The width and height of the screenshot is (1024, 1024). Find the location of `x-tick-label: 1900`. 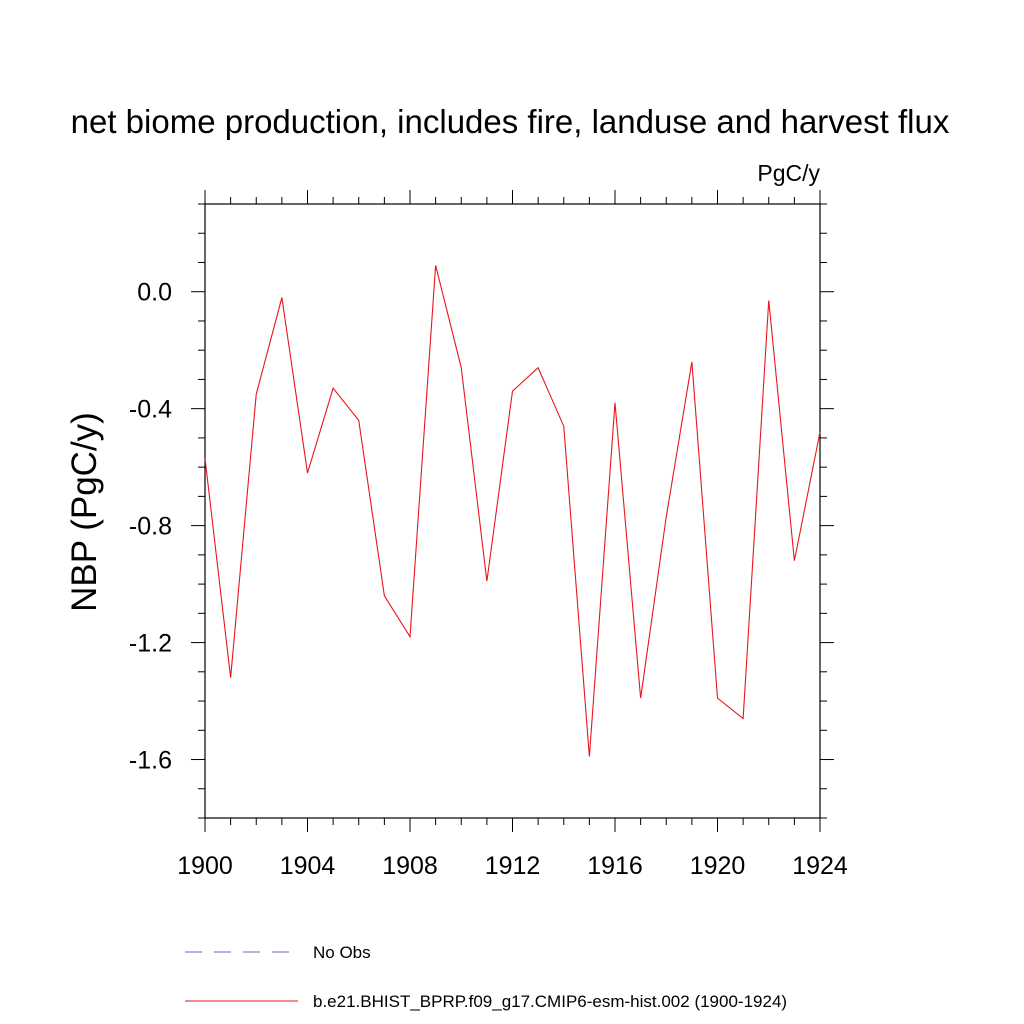

x-tick-label: 1900 is located at coordinates (205, 866).